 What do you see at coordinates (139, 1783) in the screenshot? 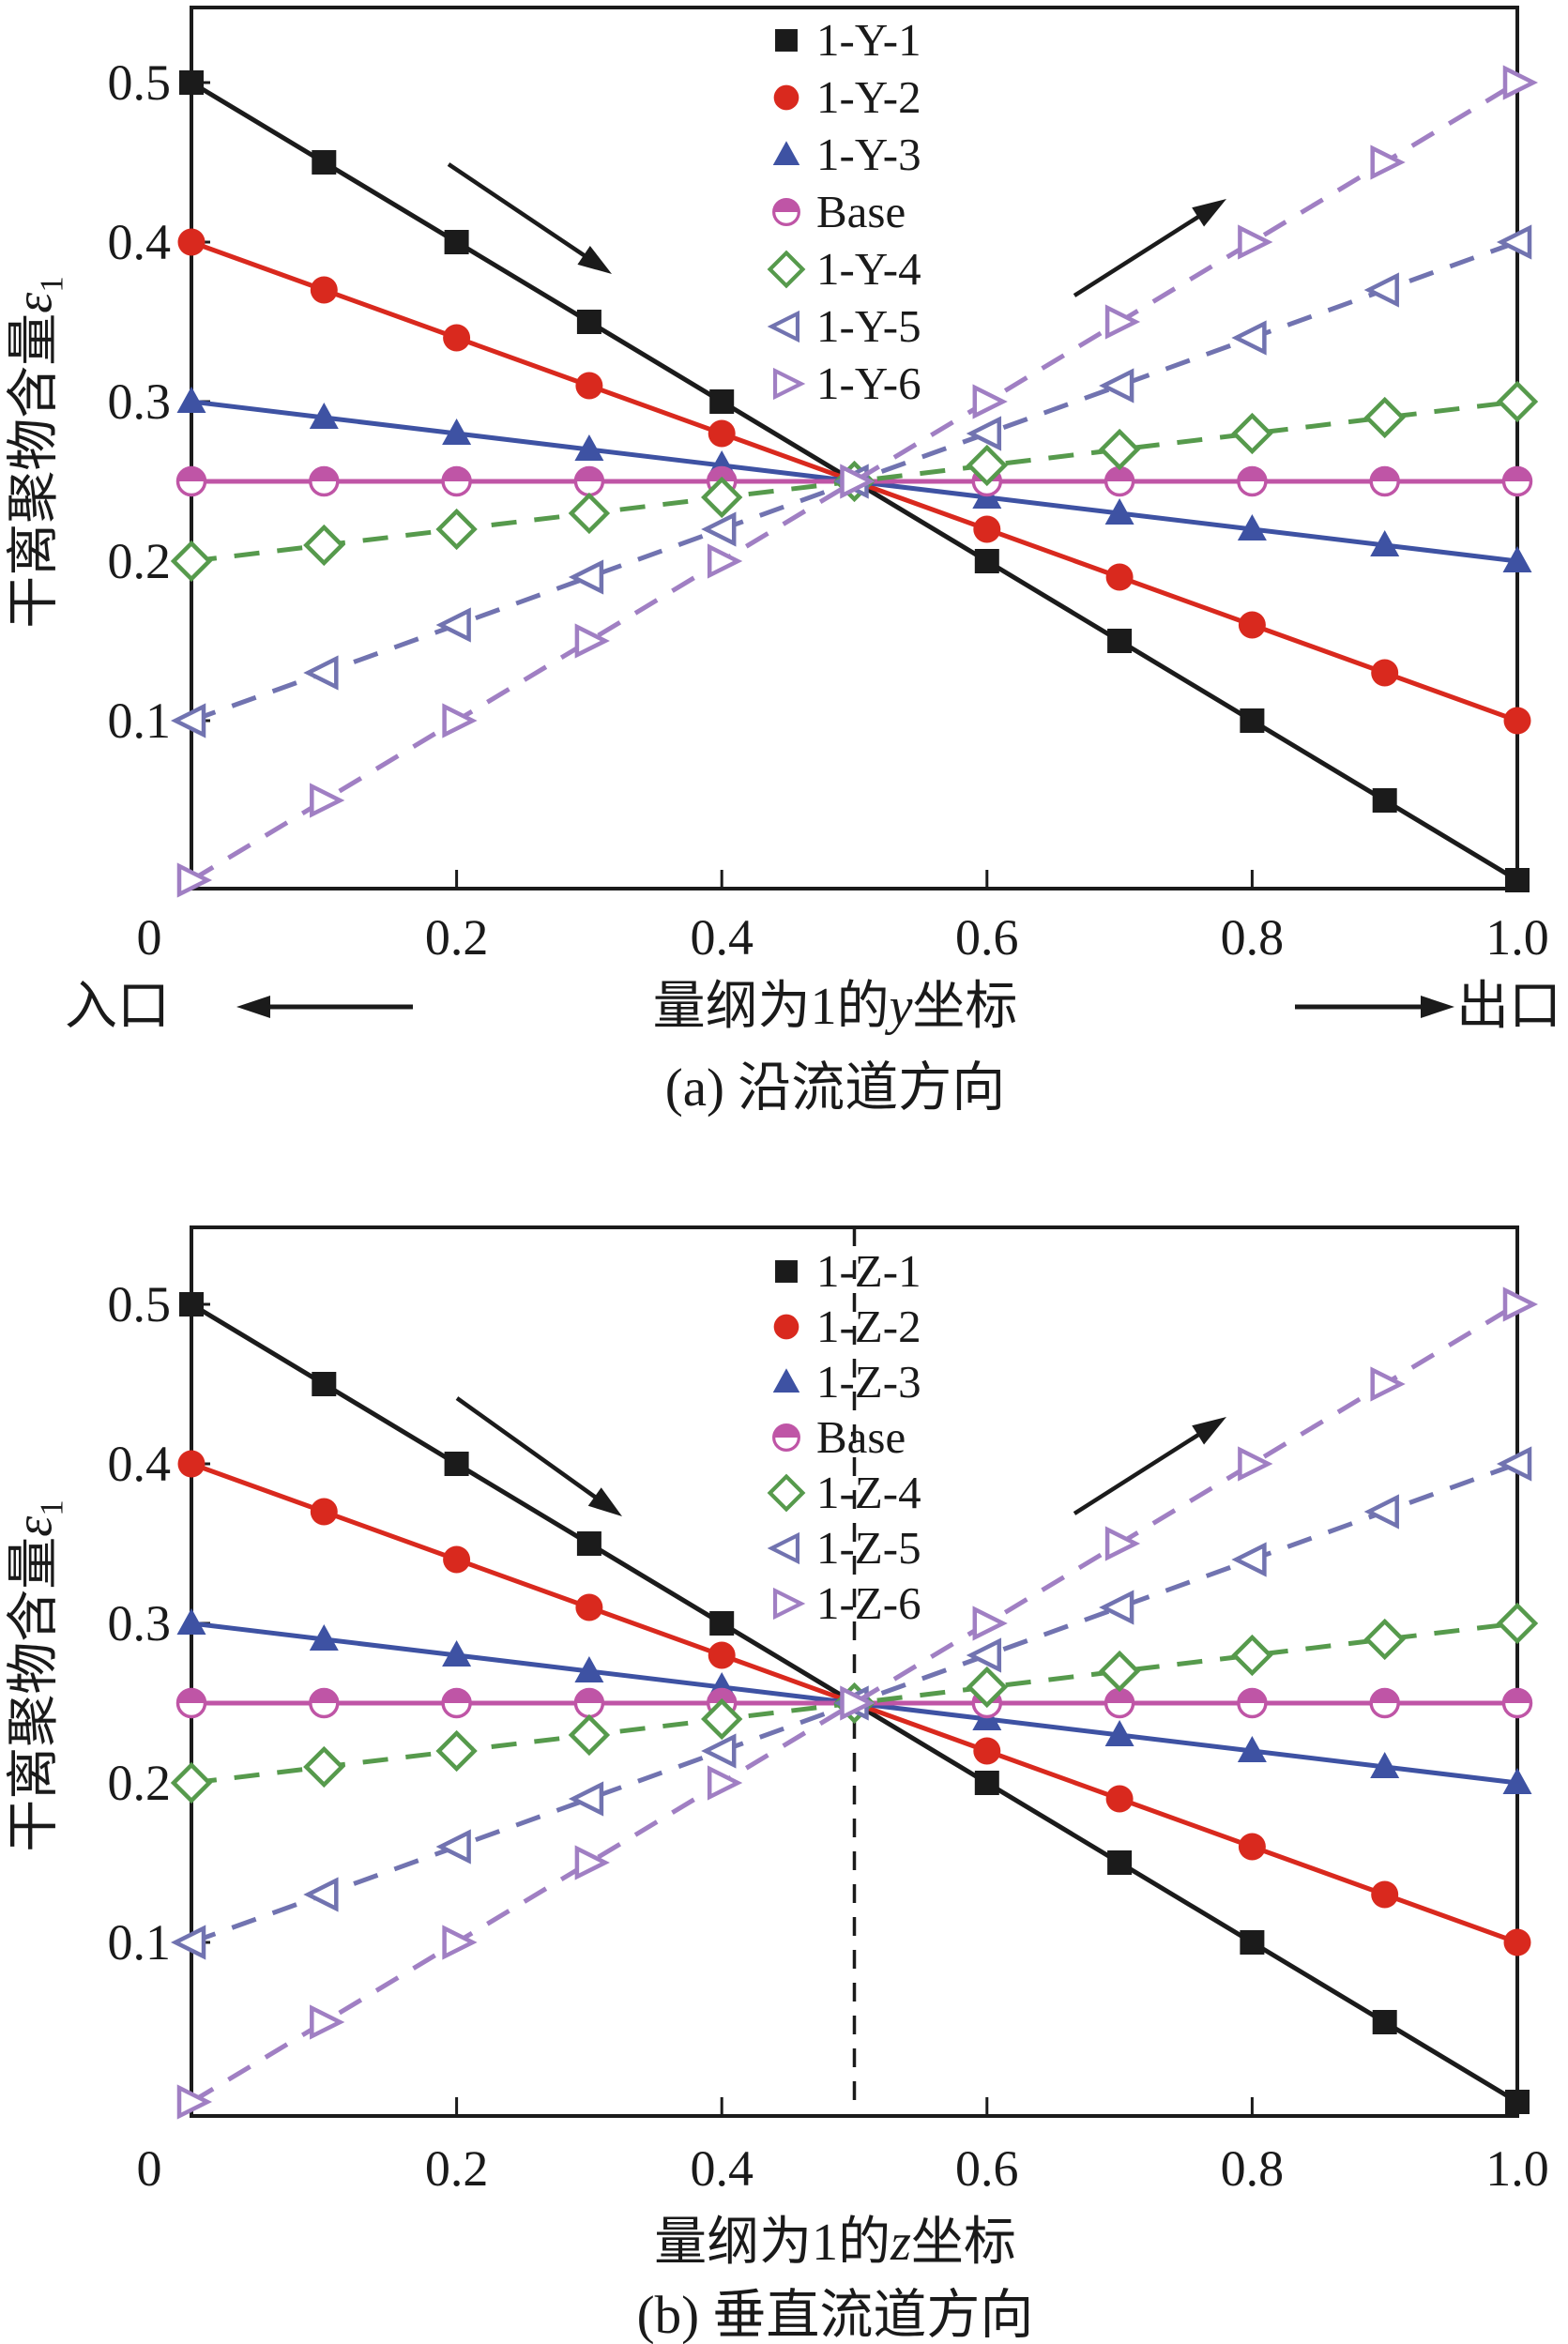
I see `y-tick-label: 0.2` at bounding box center [139, 1783].